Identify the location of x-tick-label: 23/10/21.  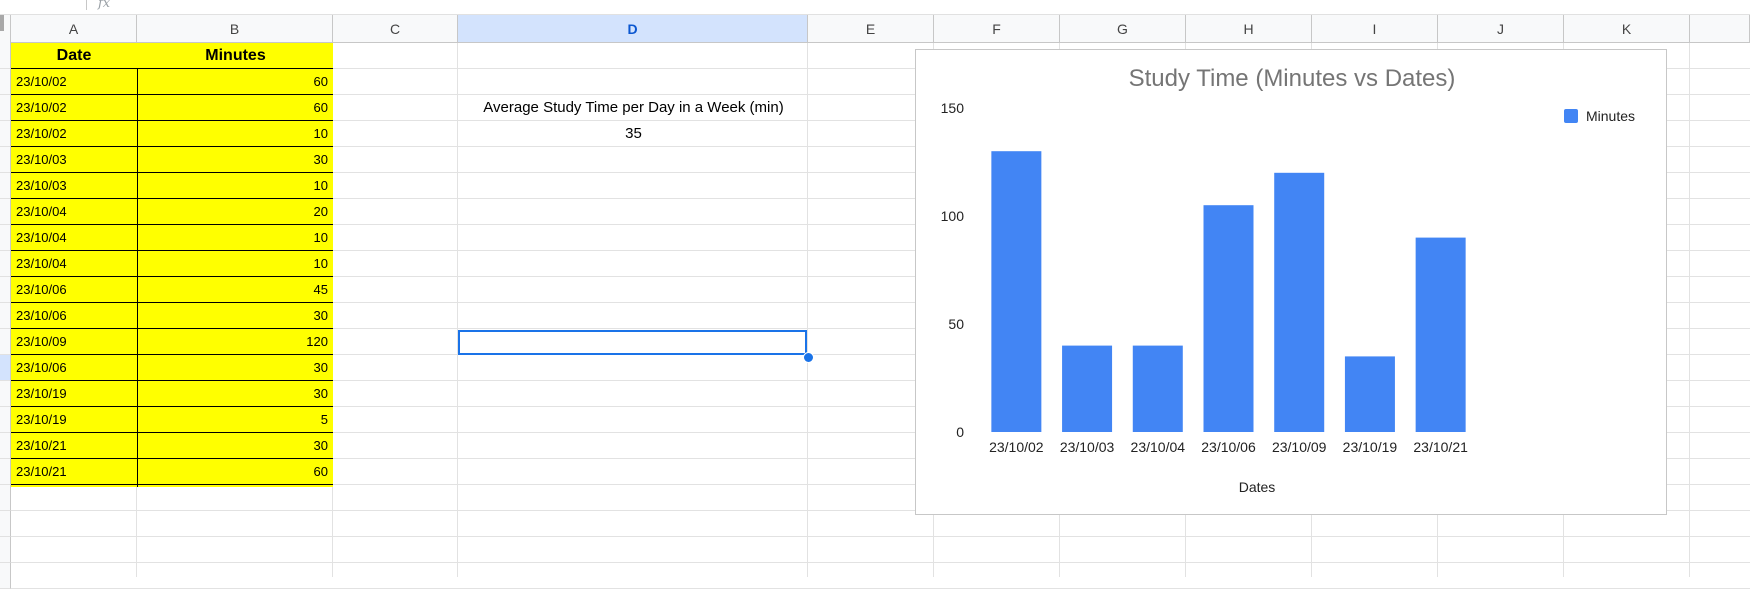
(1440, 447).